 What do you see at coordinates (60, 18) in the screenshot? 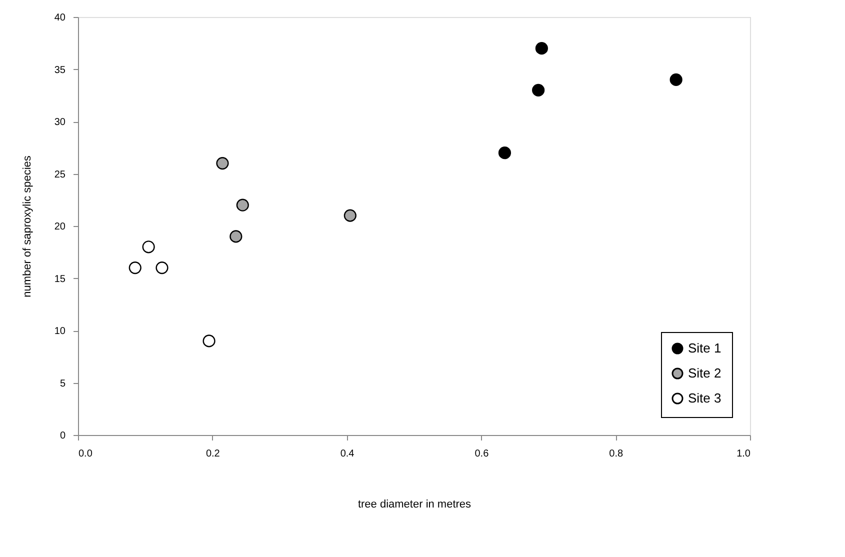
I see `y-tick-label: 40` at bounding box center [60, 18].